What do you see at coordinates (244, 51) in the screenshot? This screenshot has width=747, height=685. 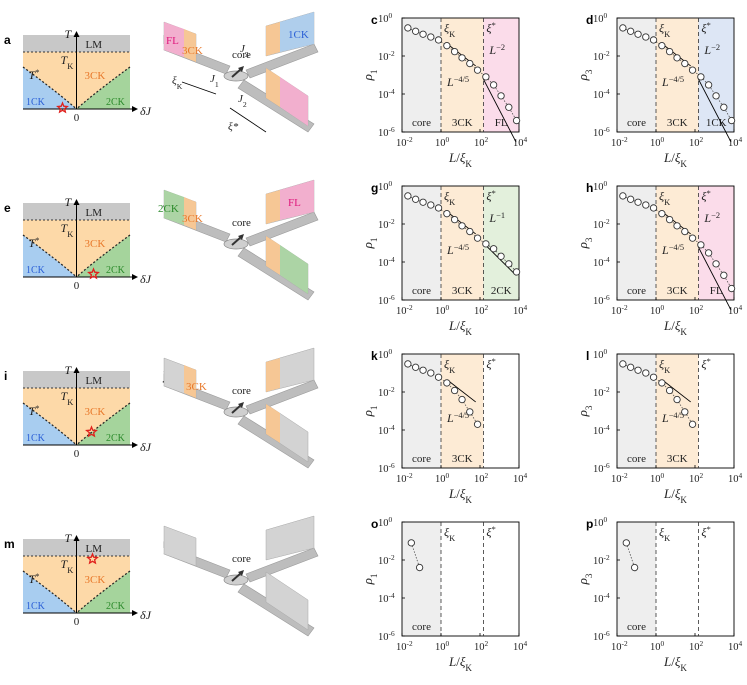 I see `j3-annot: J3` at bounding box center [244, 51].